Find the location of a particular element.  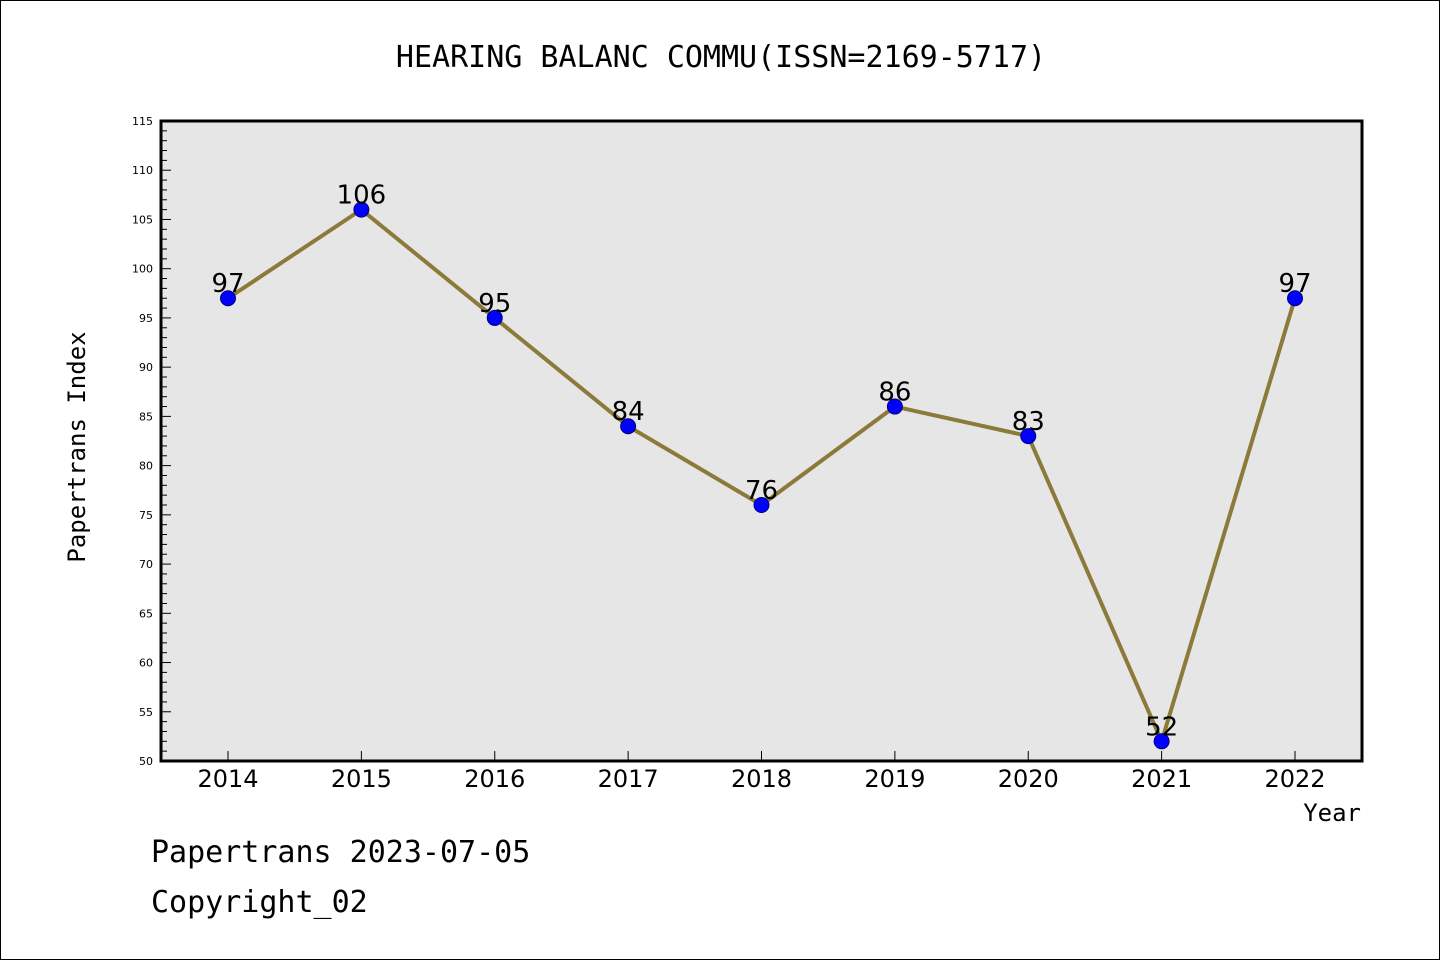

x-axis-label: Year is located at coordinates (1332, 813).